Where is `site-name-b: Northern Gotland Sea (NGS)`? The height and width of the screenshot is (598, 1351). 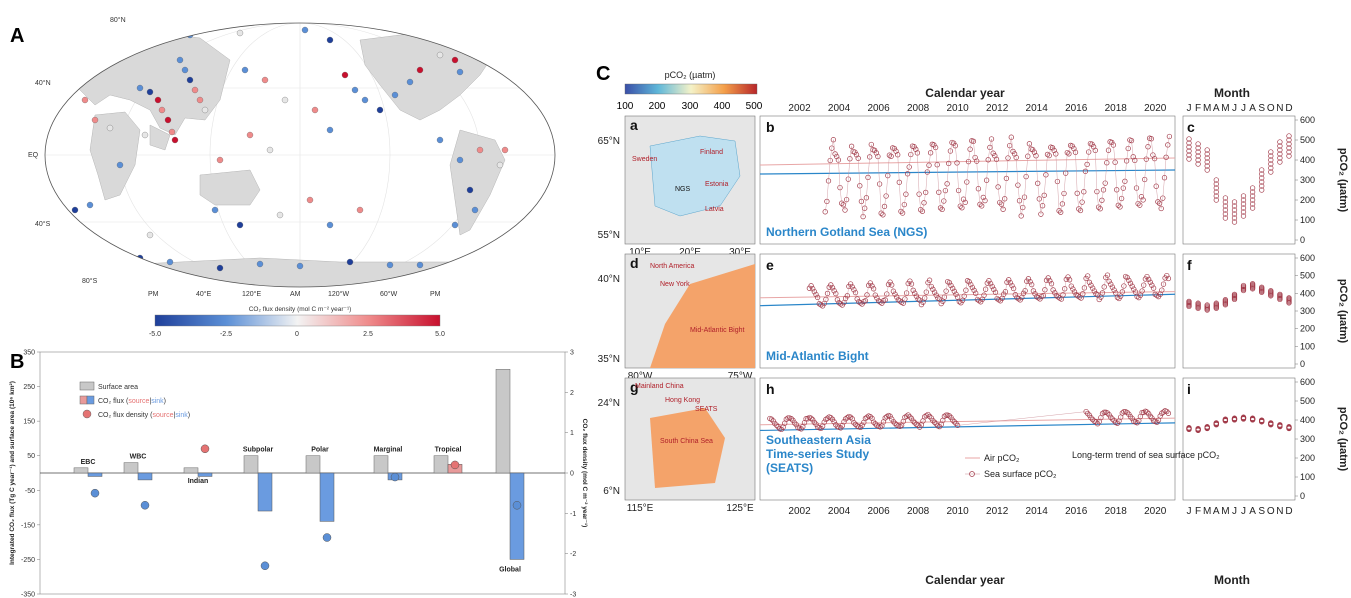
site-name-b: Northern Gotland Sea (NGS) is located at coordinates (846, 232).